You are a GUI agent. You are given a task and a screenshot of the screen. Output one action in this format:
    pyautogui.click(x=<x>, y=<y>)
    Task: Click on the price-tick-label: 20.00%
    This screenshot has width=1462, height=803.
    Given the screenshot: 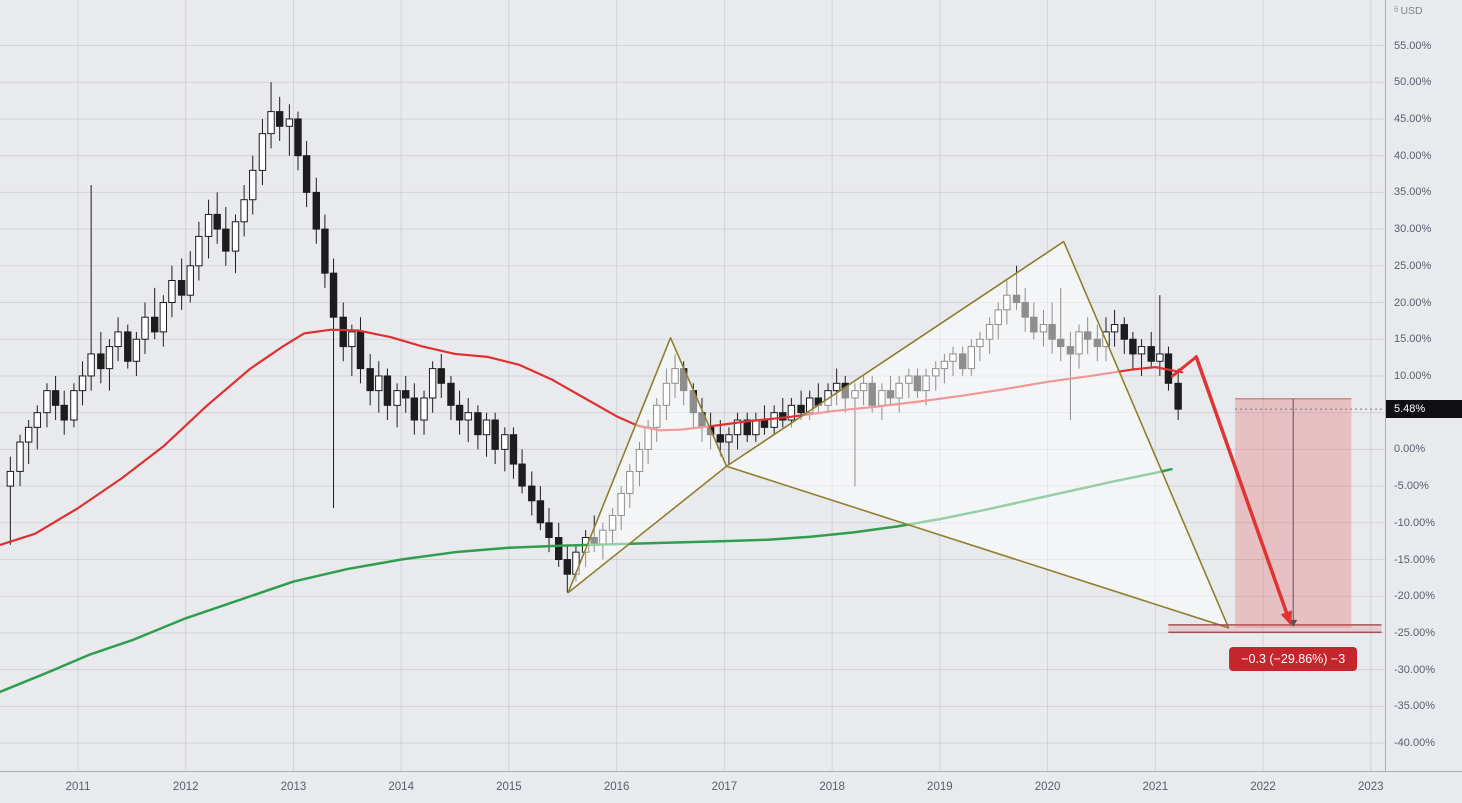 What is the action you would take?
    pyautogui.click(x=1413, y=302)
    